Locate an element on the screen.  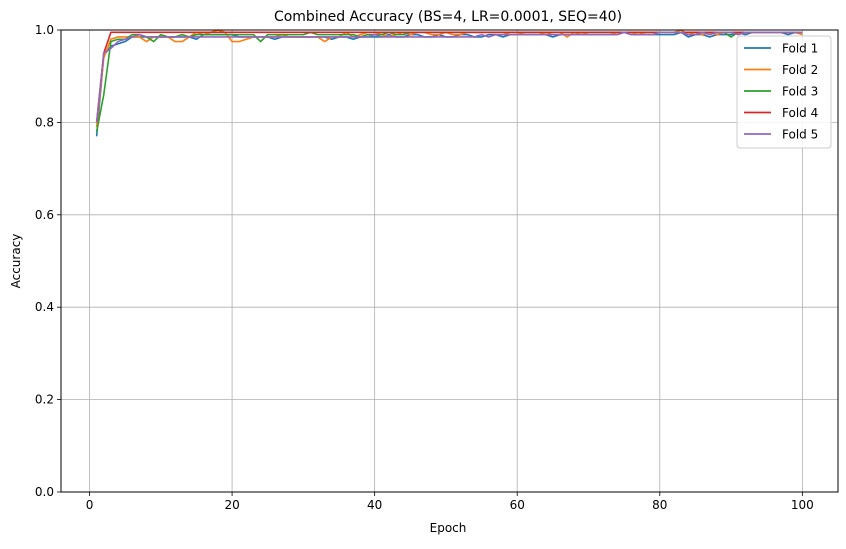
legend-label: Fold 3 is located at coordinates (800, 92).